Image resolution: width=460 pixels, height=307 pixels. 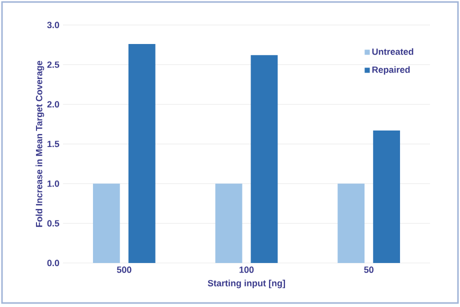 What do you see at coordinates (369, 269) in the screenshot?
I see `x-tick-label: 50` at bounding box center [369, 269].